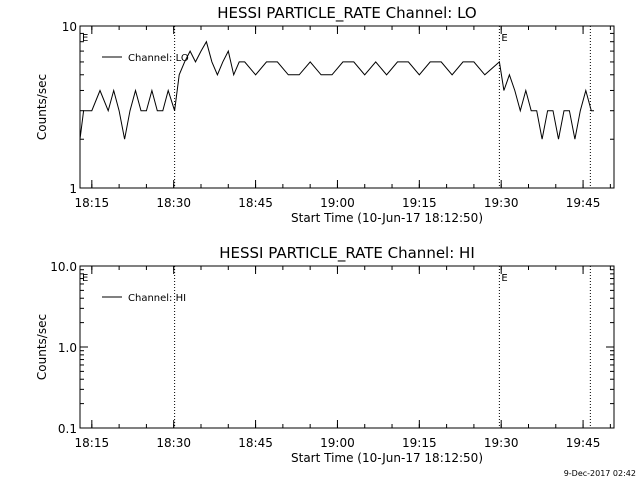 This screenshot has height=480, width=640. What do you see at coordinates (42, 347) in the screenshot?
I see `y-axis-label-hi: Counts/sec` at bounding box center [42, 347].